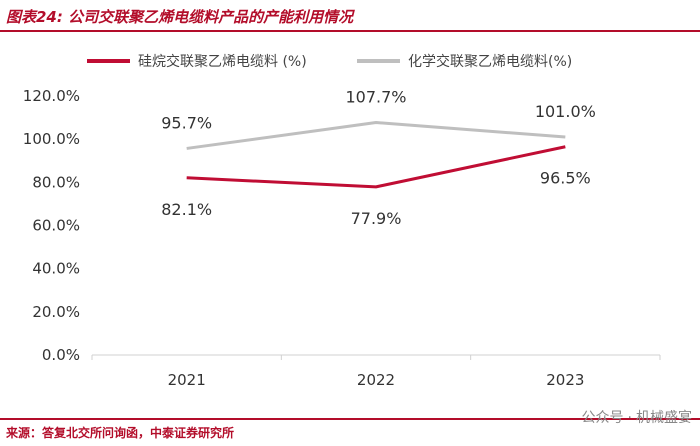 The width and height of the screenshot is (700, 446). What do you see at coordinates (56, 312) in the screenshot?
I see `y-tick-label: 20.0%` at bounding box center [56, 312].